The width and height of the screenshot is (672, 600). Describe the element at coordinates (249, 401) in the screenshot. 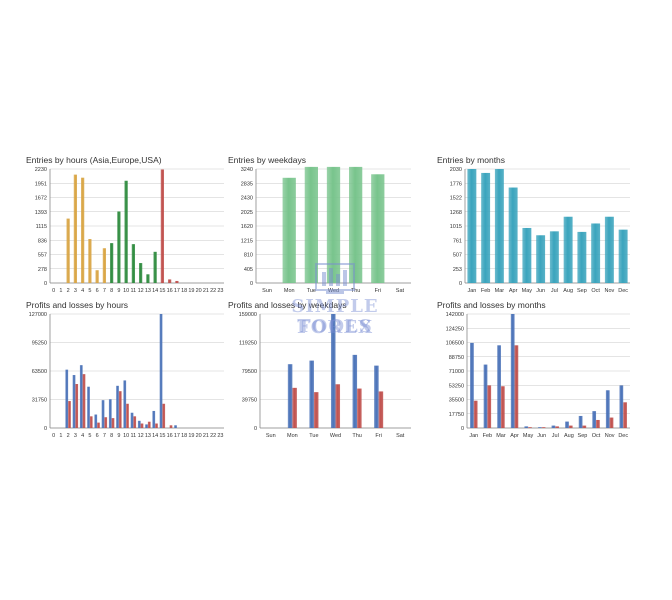

I see `y-tick-label: 39750` at that location.